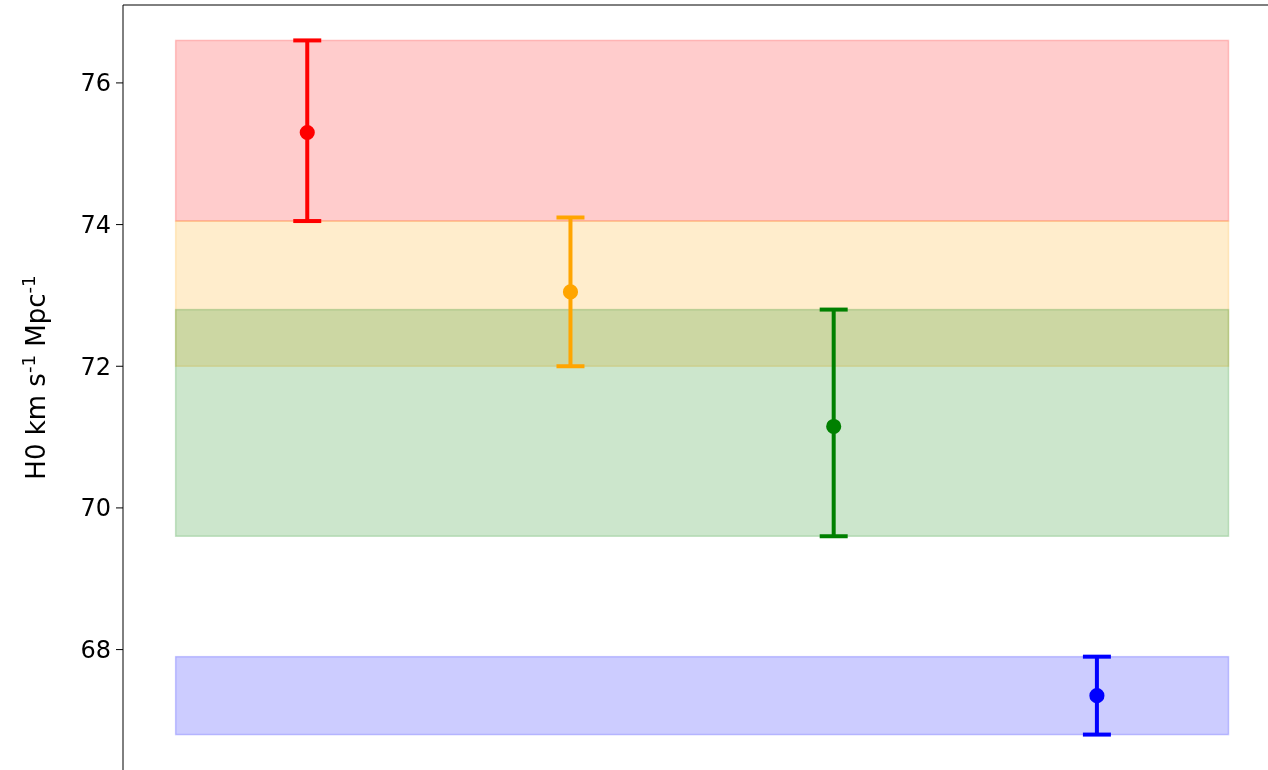 The image size is (1268, 770). I want to click on y-tick-label: 72, so click(95, 366).